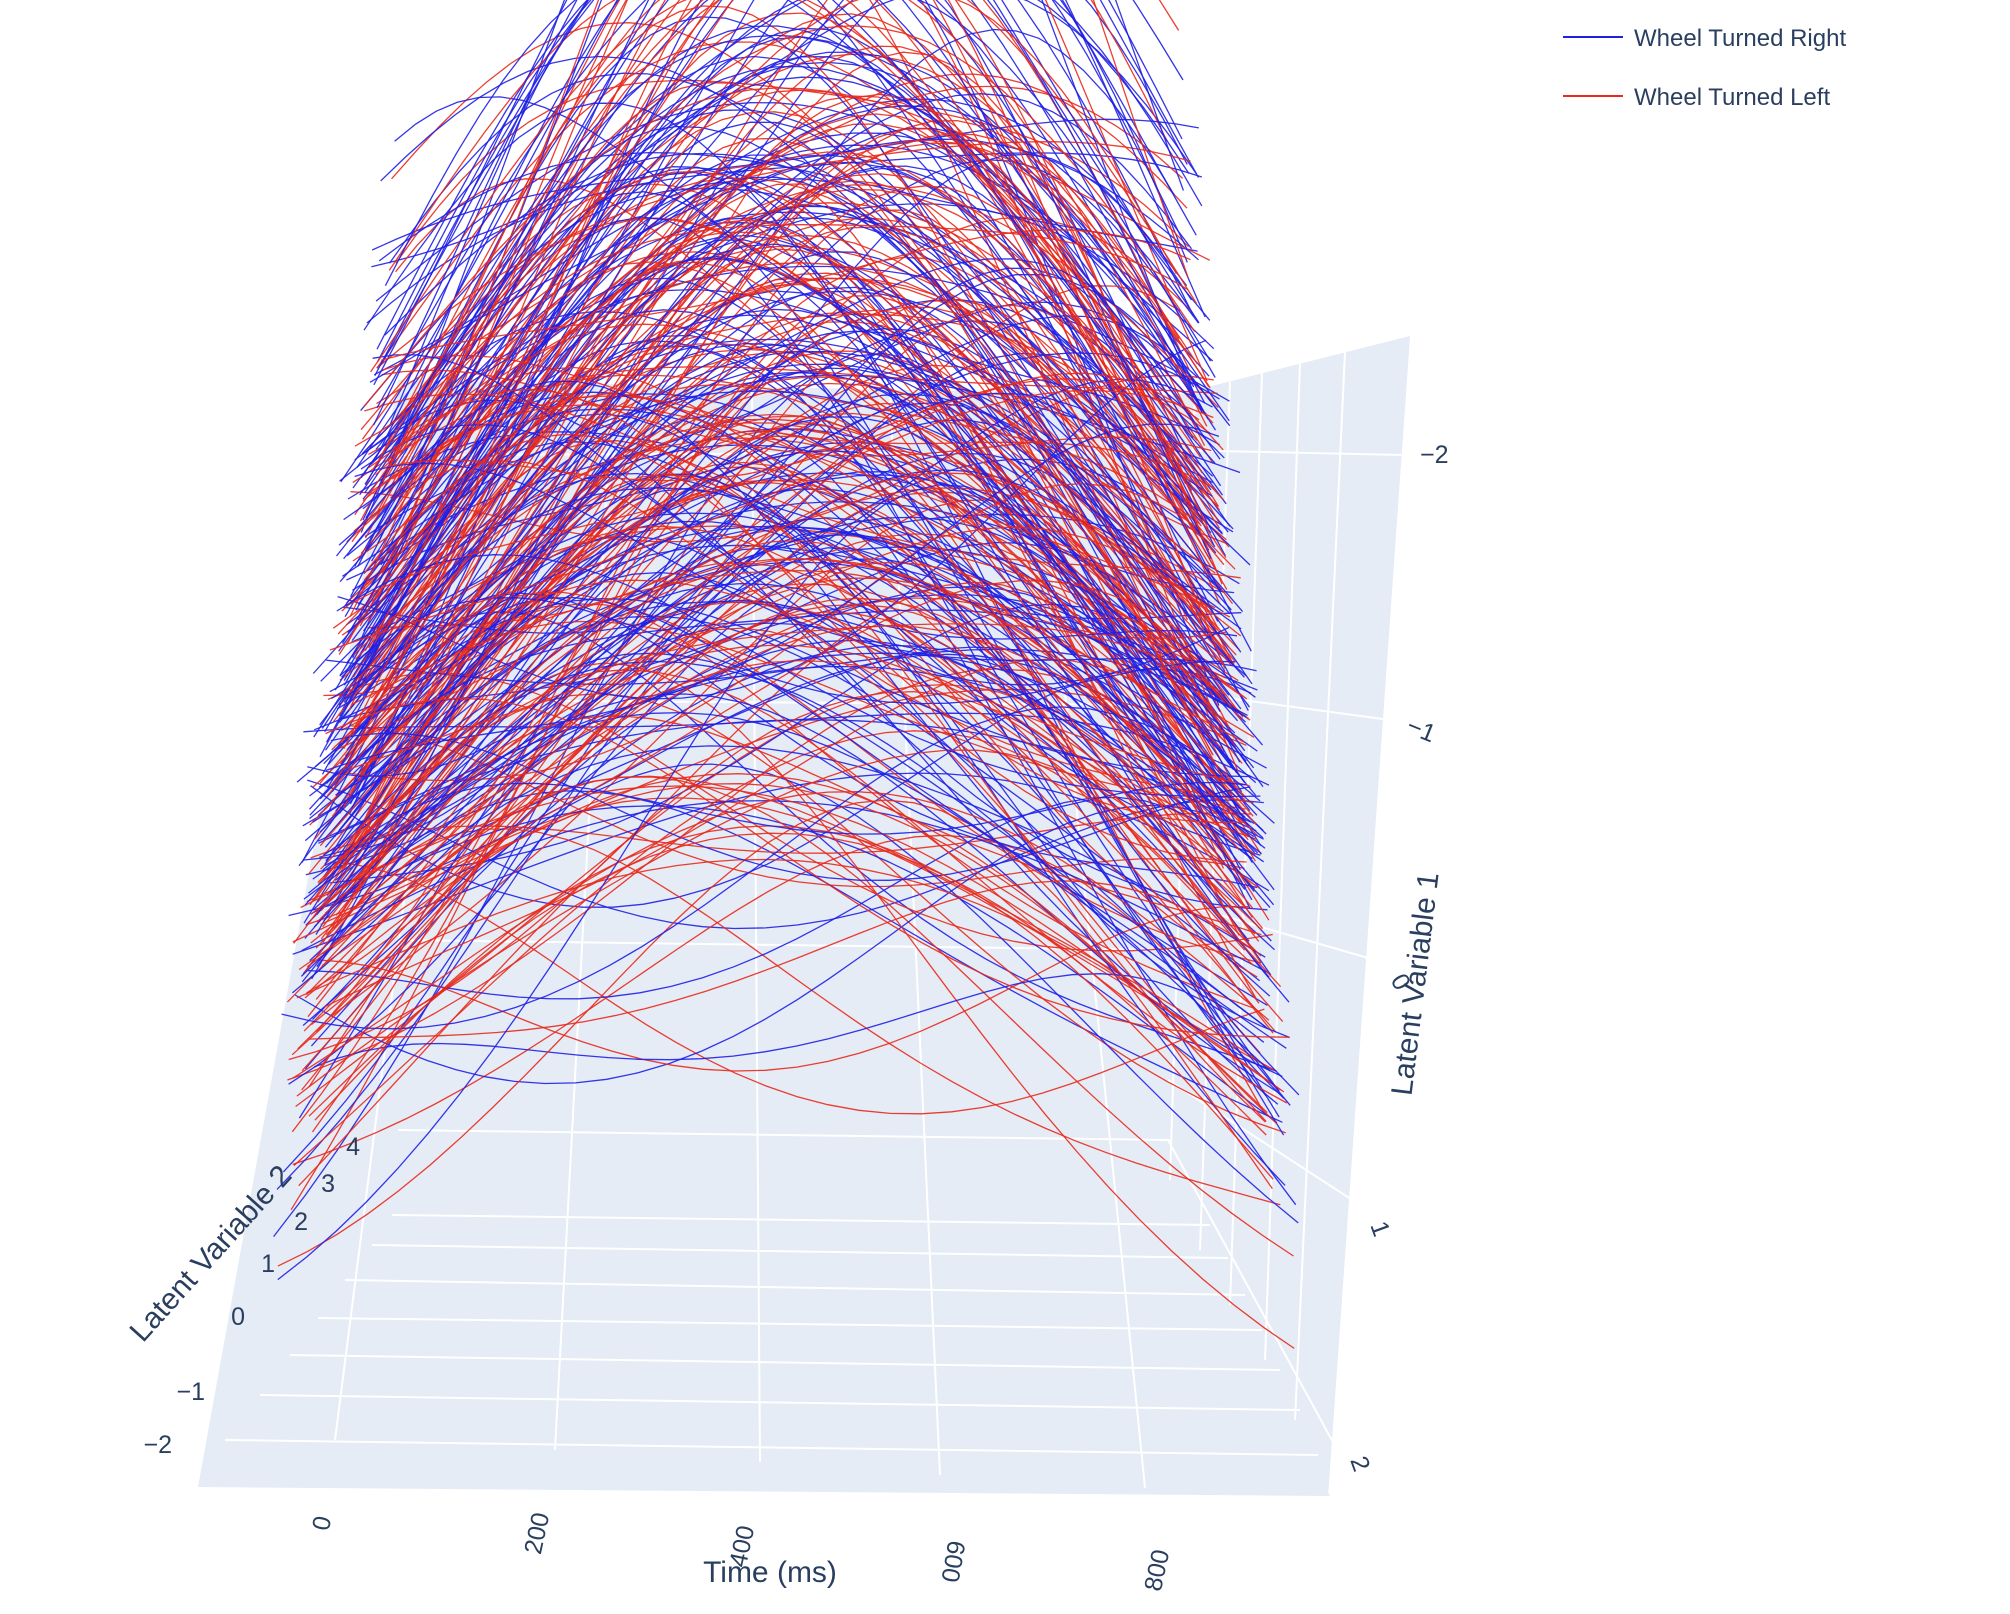 The width and height of the screenshot is (2010, 1614). What do you see at coordinates (1359, 1463) in the screenshot?
I see `z-tick-label: 2` at bounding box center [1359, 1463].